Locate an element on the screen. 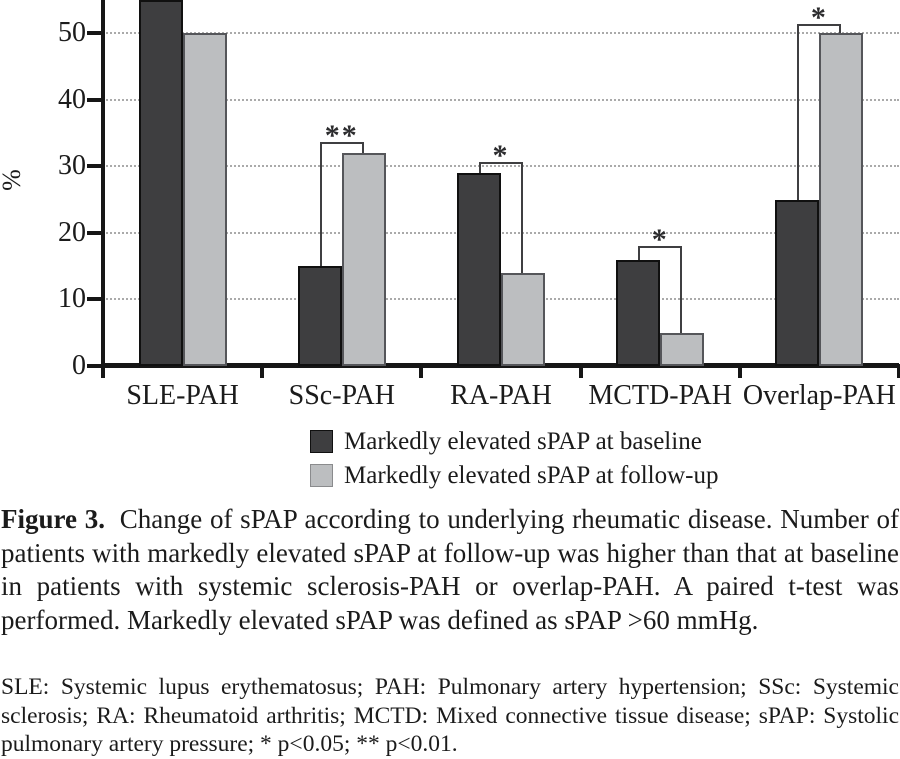 This screenshot has width=900, height=759. bar-followup-RA-PAH is located at coordinates (523, 319).